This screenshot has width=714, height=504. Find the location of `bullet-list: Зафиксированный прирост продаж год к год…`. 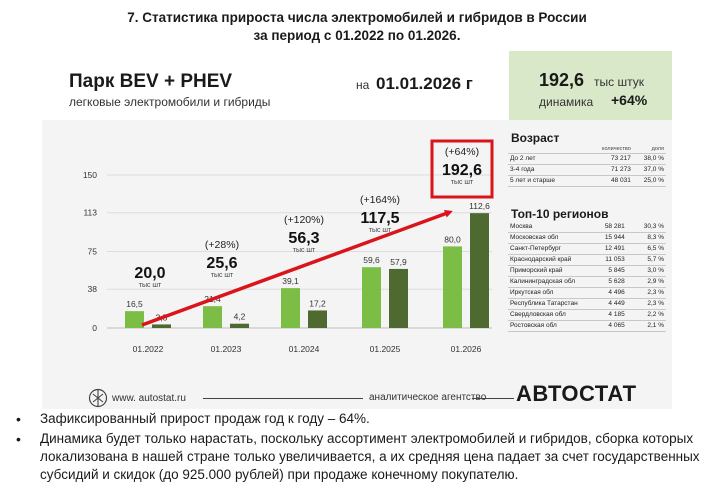

bullet-list: Зафиксированный прирост продаж год к год… is located at coordinates (359, 448).